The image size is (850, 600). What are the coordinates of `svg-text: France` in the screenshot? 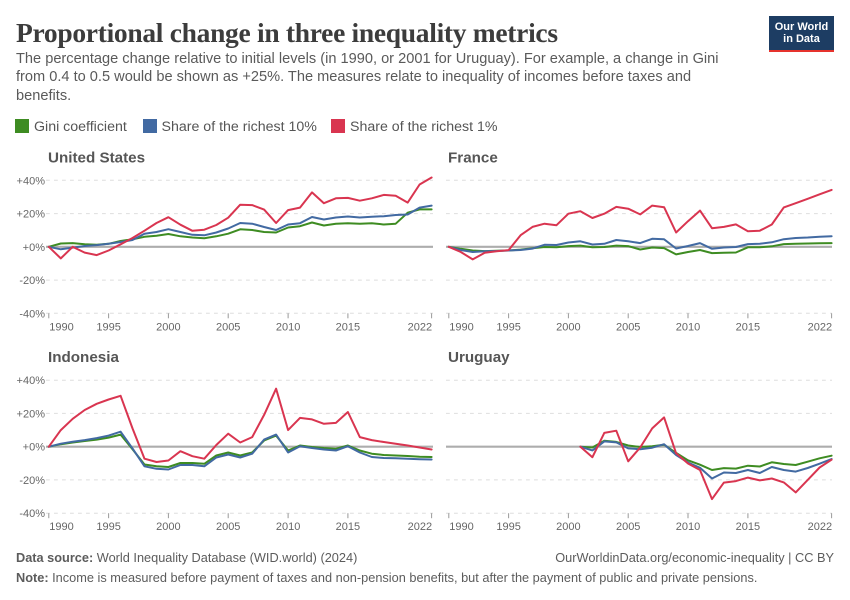 It's located at (473, 158).